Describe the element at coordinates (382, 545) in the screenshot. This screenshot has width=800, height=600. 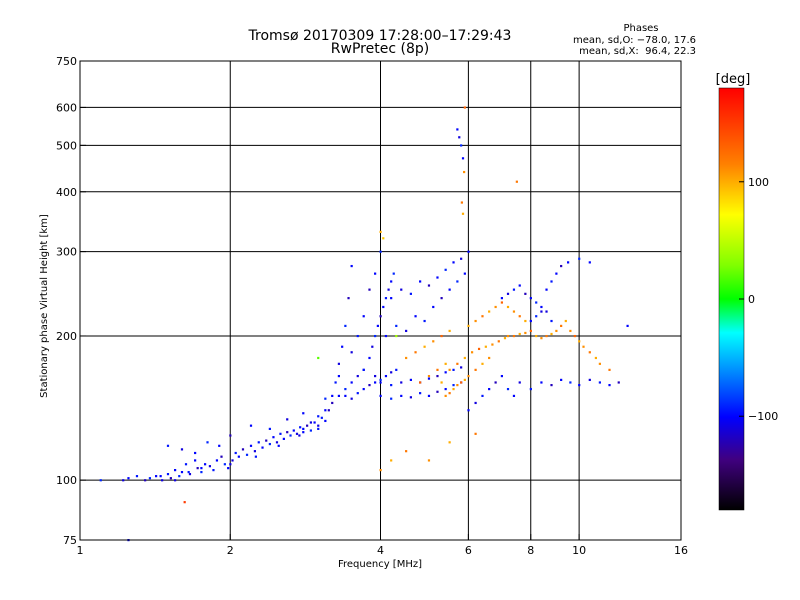
I see `x-tick-labels: 1 2 4 6 8 10 16` at that location.